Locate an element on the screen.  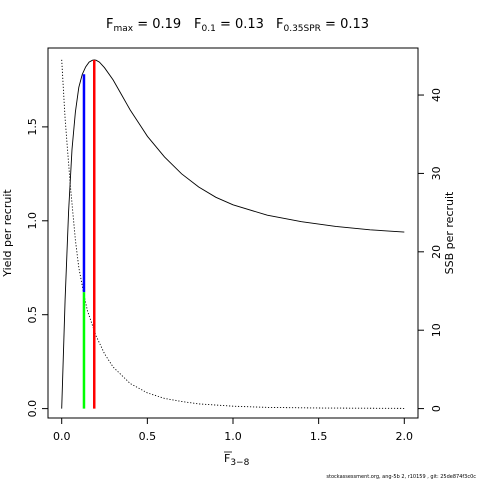
title-fmax: Fmax = 0.19 is located at coordinates (143, 25).